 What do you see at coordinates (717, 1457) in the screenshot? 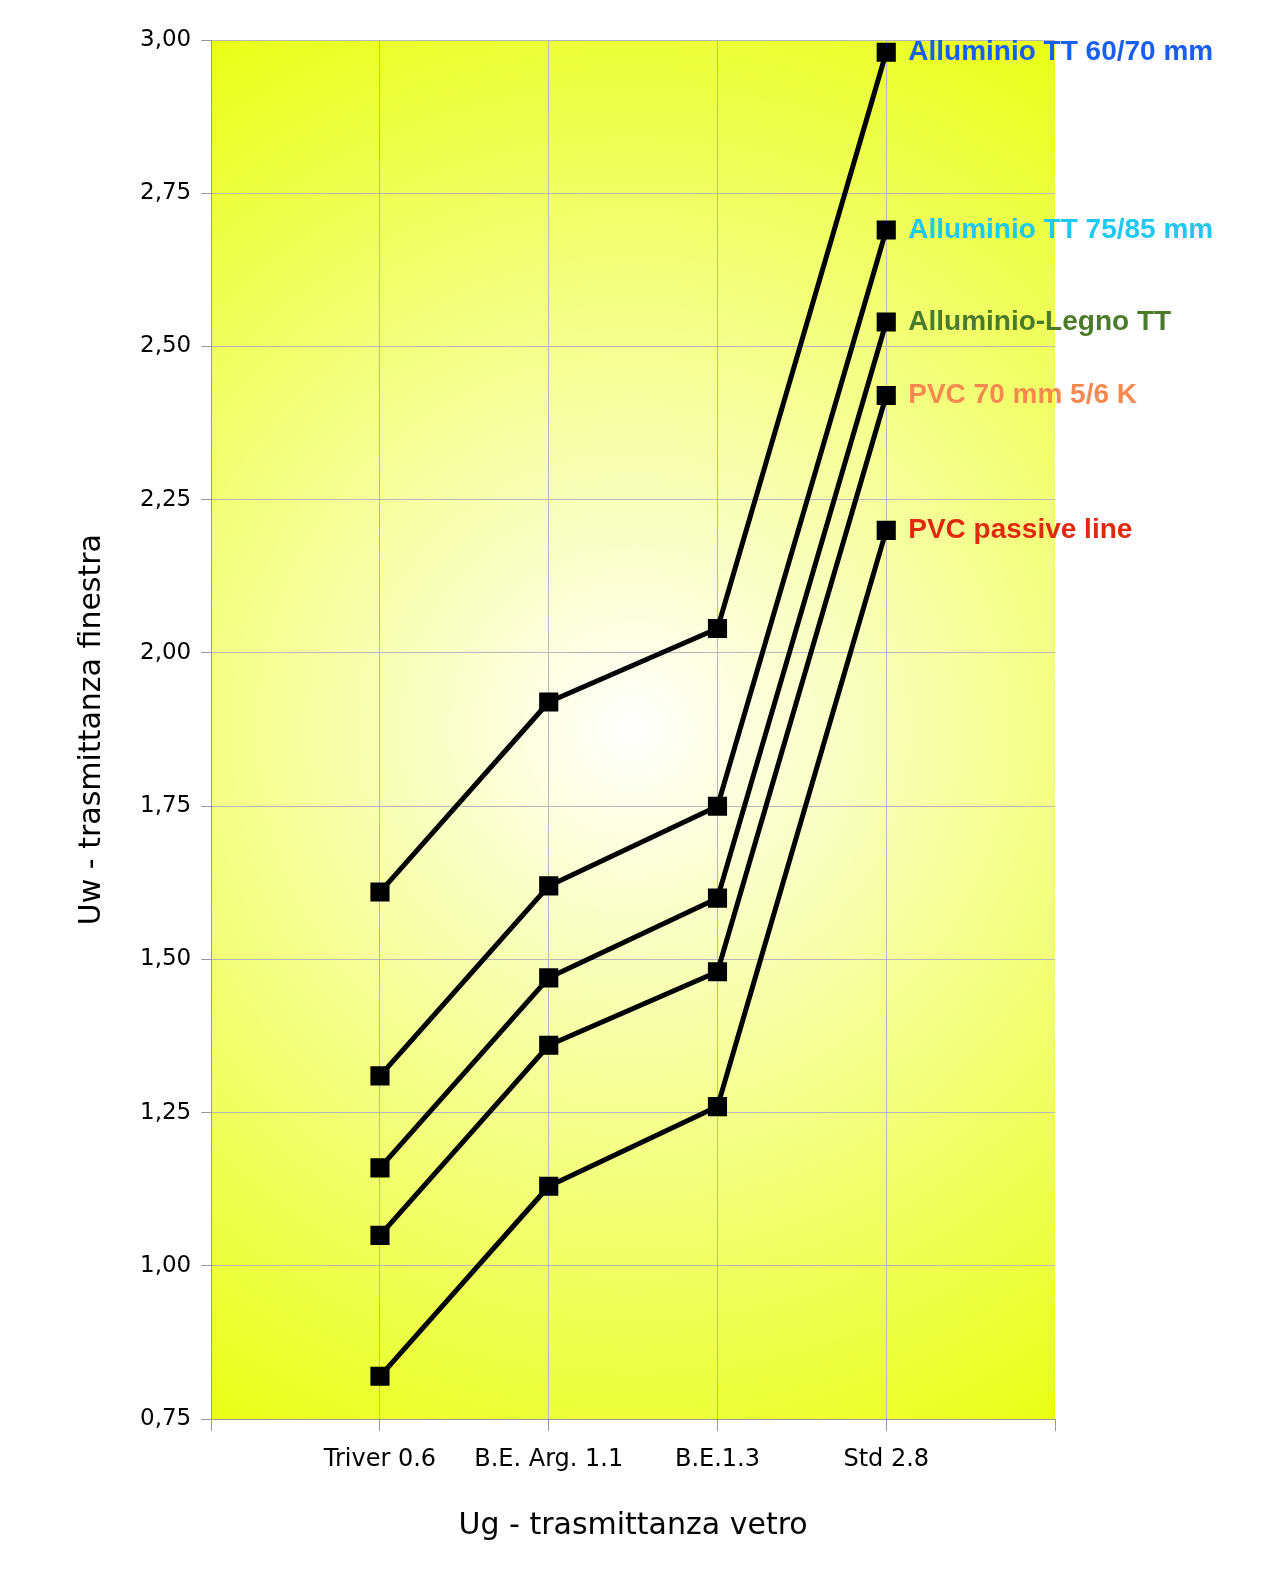
I see `x-tick-label: B.E.1.3` at bounding box center [717, 1457].